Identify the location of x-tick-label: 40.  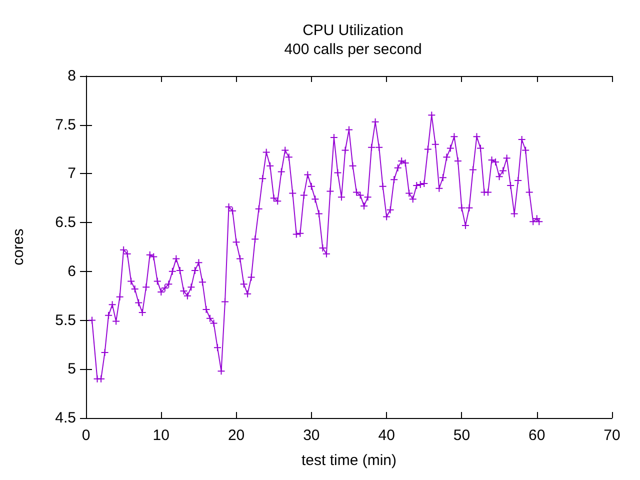
(386, 435).